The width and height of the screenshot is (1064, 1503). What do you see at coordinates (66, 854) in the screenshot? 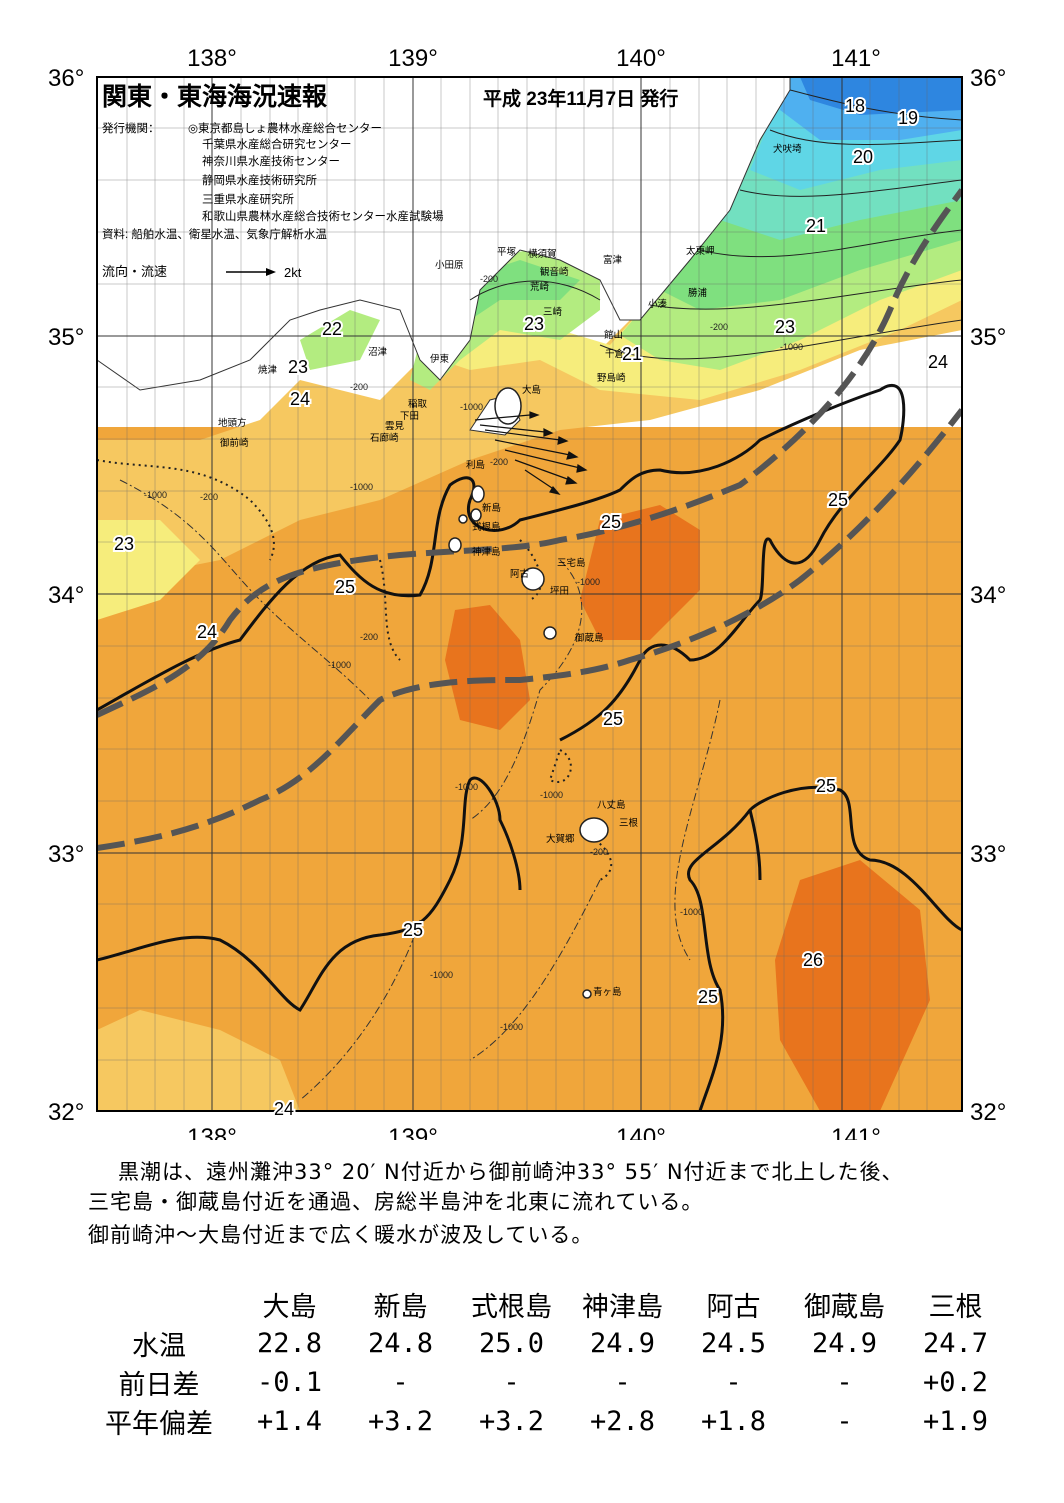
I see `lat-tick-left: 33°` at bounding box center [66, 854].